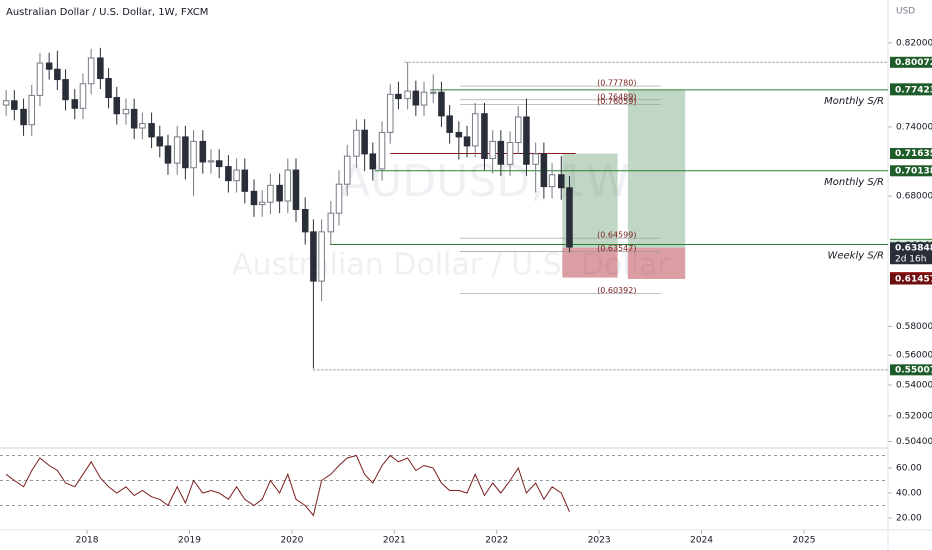 This screenshot has height=550, width=932. Describe the element at coordinates (616, 248) in the screenshot. I see `fib-label: (0.63547)` at that location.